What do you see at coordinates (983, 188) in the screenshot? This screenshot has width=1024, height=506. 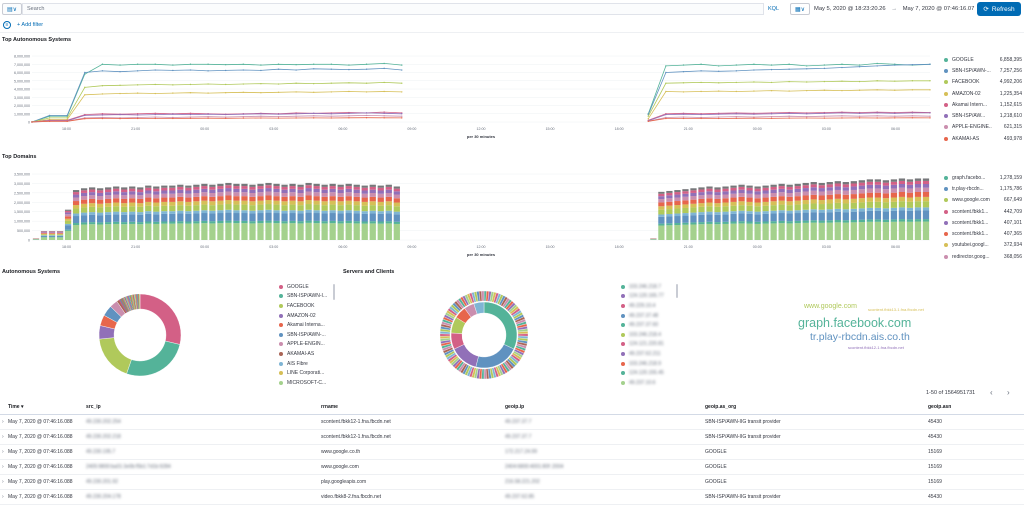 I see `legend-item: tr.play-rbcdn... 1,175,786` at bounding box center [983, 188].